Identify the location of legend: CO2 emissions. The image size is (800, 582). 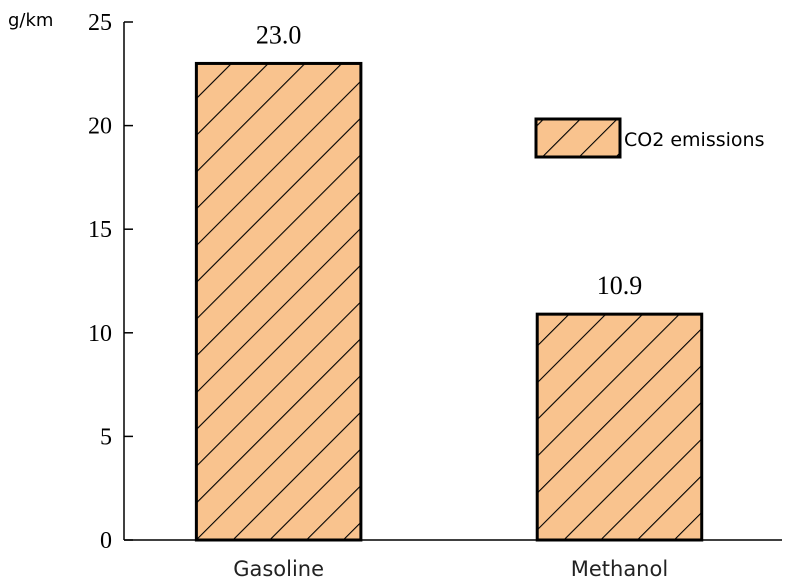
(649, 138).